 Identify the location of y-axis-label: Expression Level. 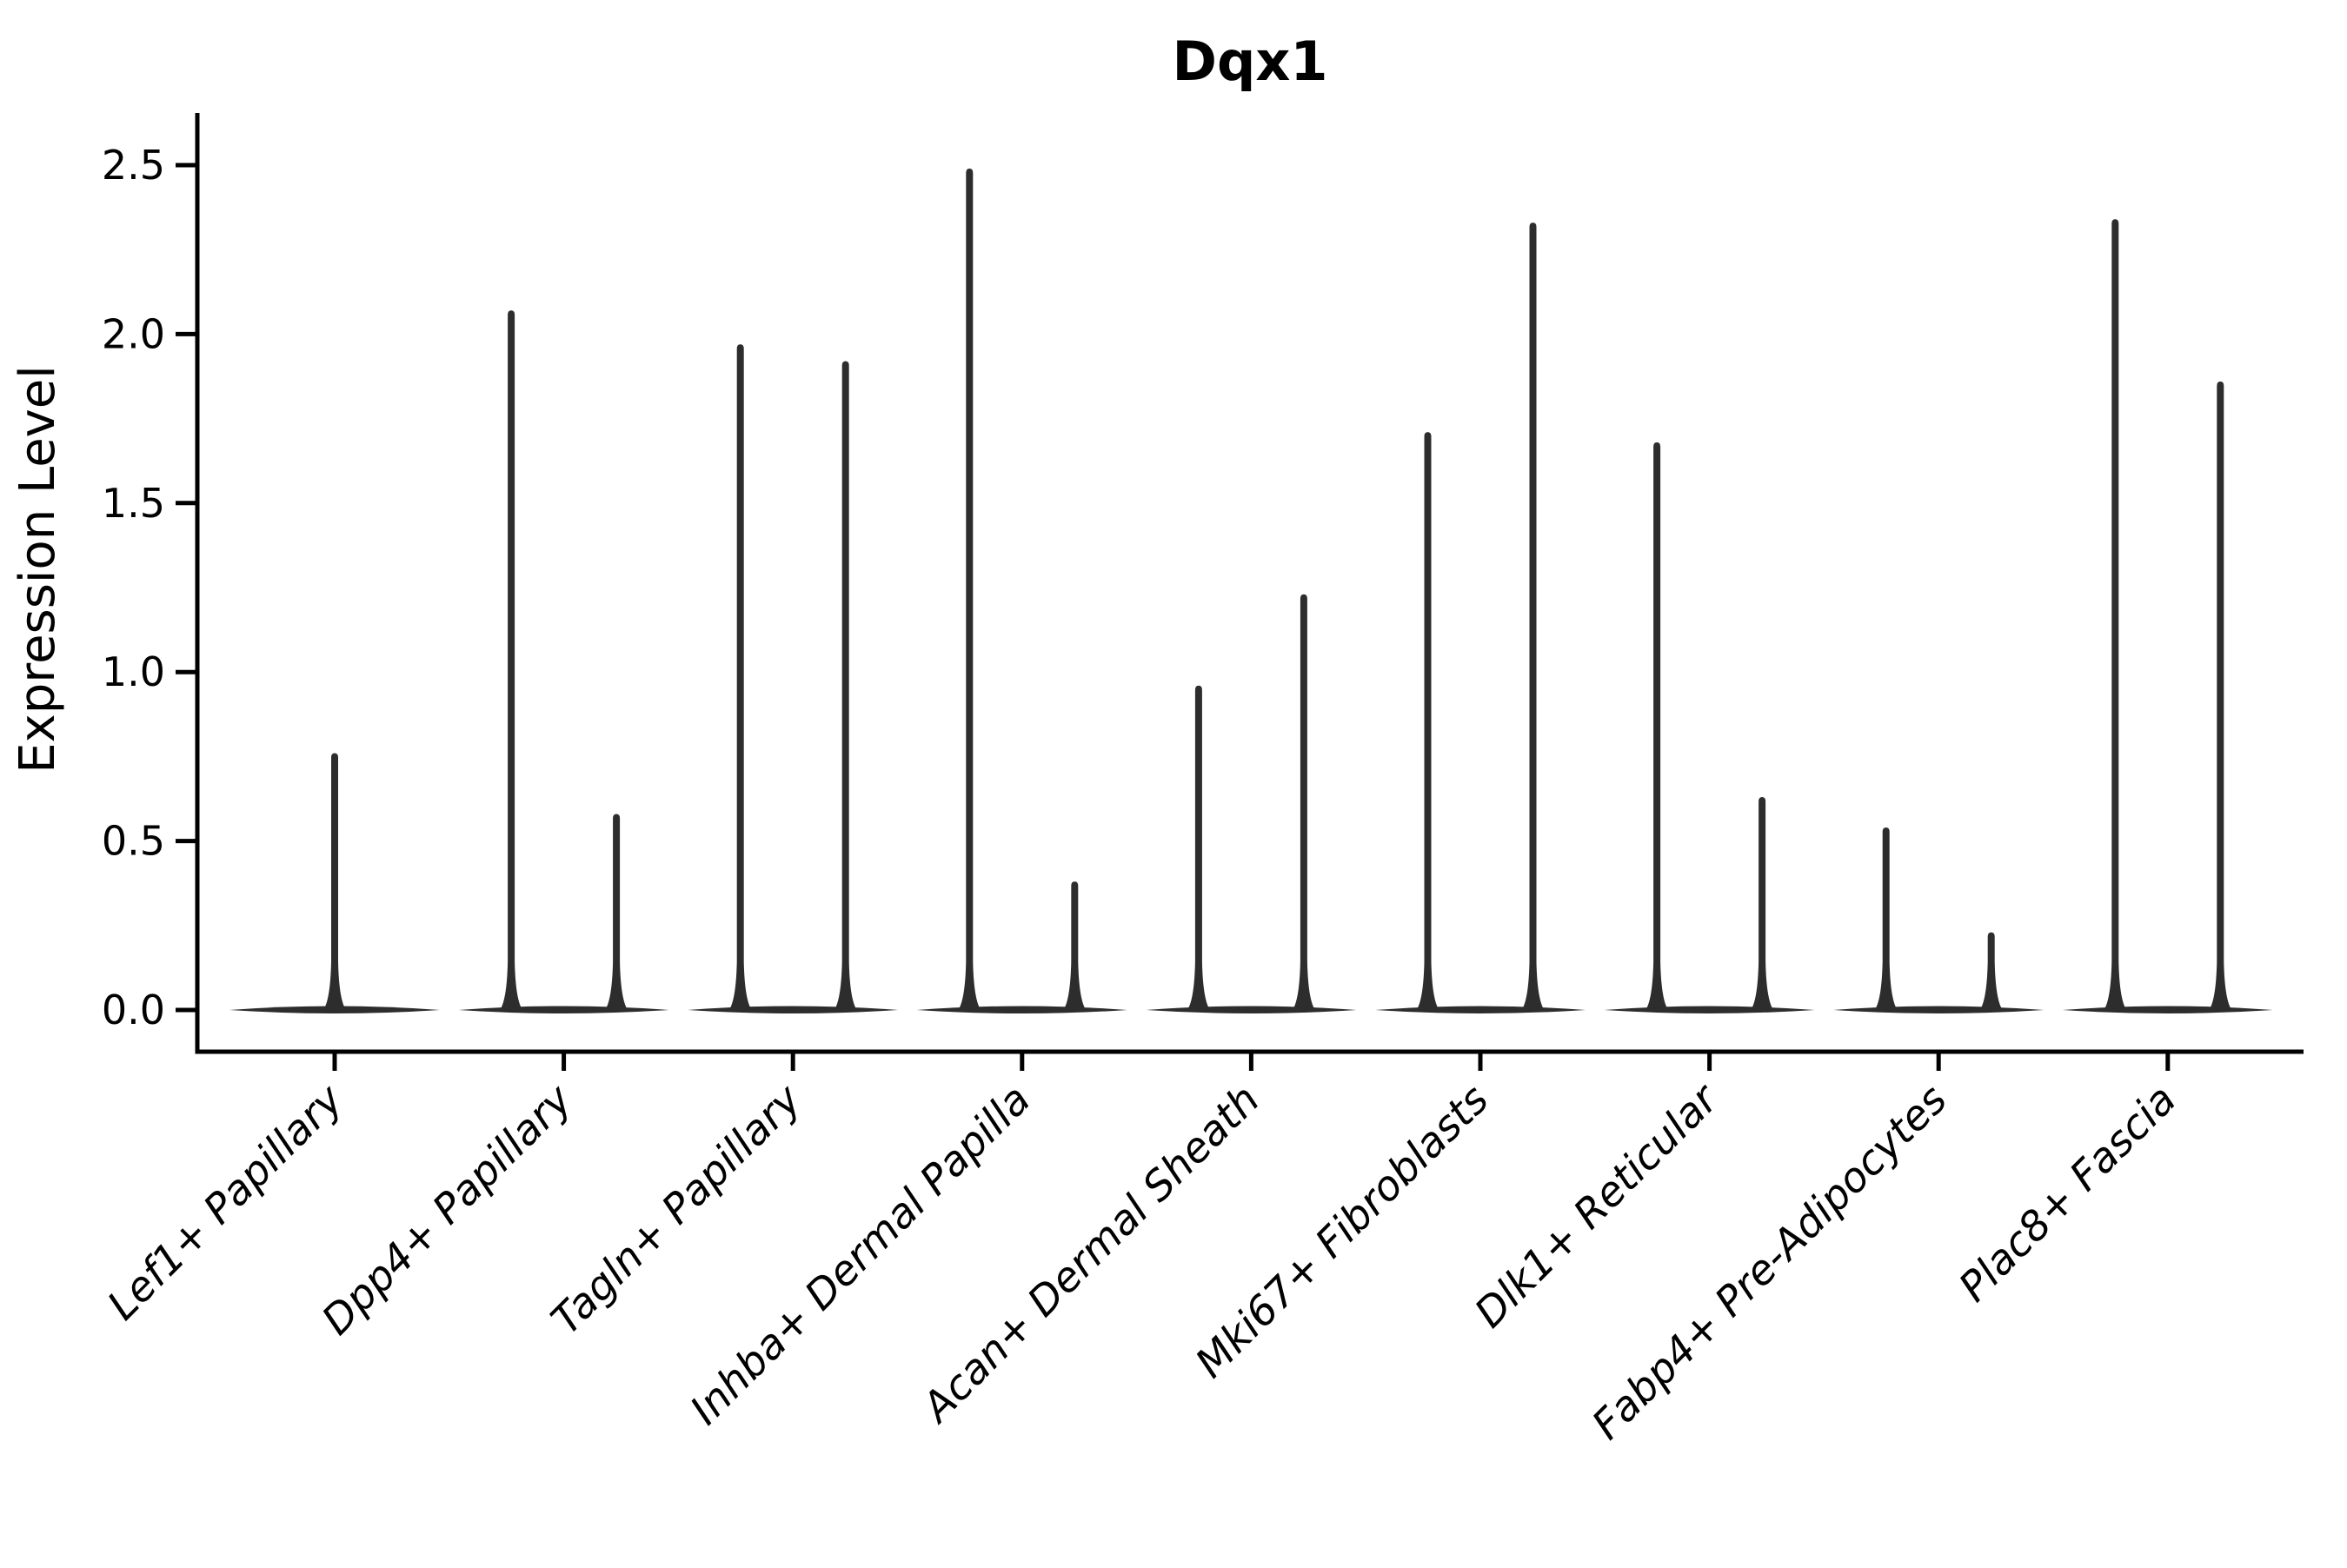
(38, 569).